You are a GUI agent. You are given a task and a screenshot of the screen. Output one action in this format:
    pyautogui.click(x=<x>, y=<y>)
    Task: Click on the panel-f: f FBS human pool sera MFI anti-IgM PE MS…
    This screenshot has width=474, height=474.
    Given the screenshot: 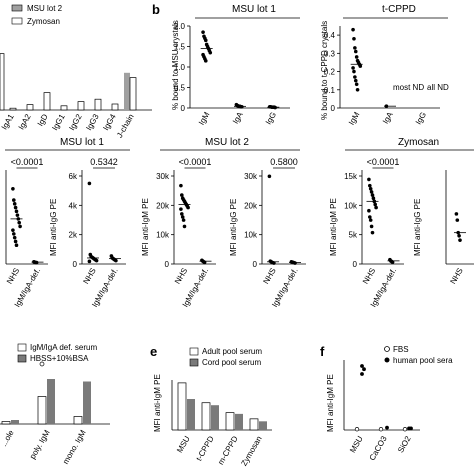 What is the action you would take?
    pyautogui.click(x=386, y=403)
    